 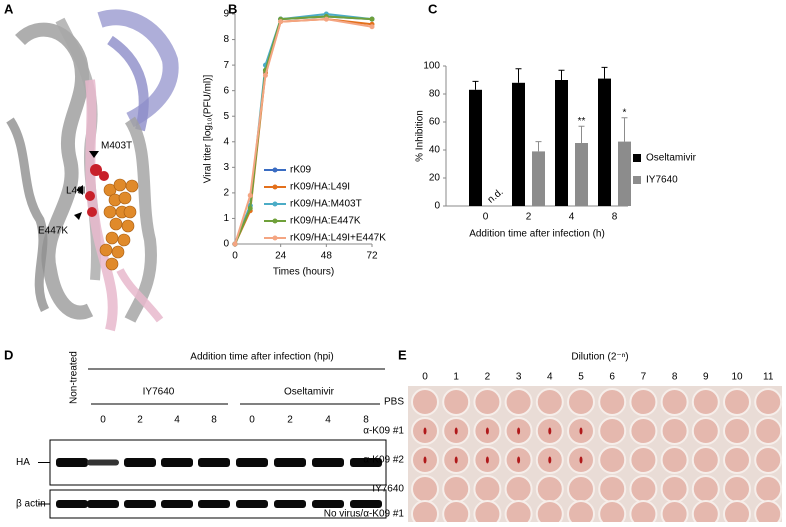 I want to click on y-tick-label: 0, so click(x=437, y=206).